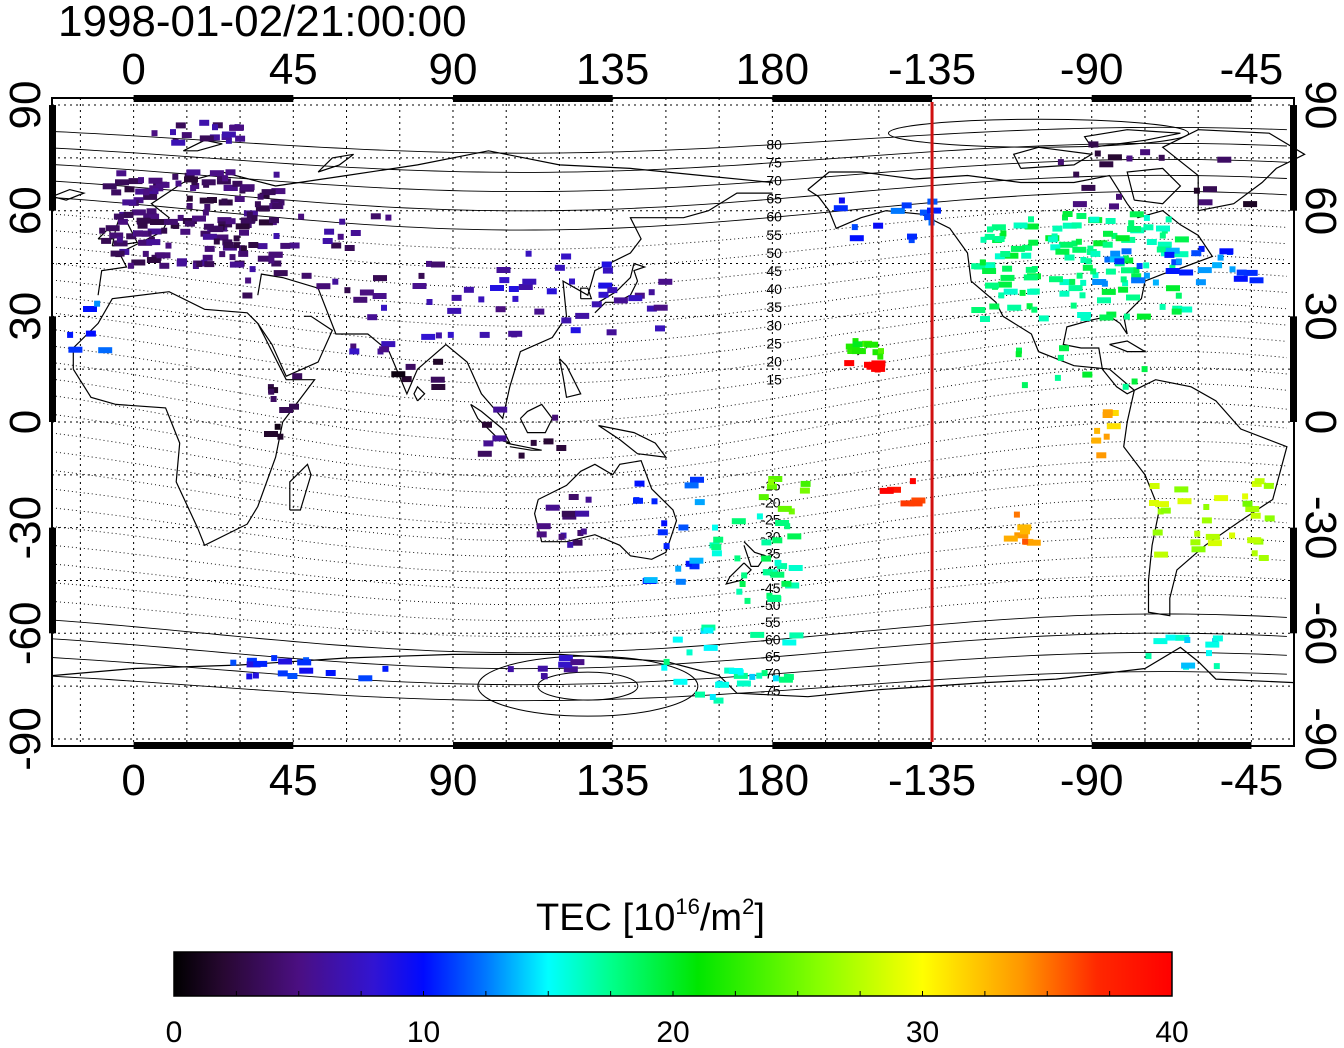 This screenshot has height=1048, width=1344. I want to click on magnetic-latitude-label: 60, so click(774, 217).